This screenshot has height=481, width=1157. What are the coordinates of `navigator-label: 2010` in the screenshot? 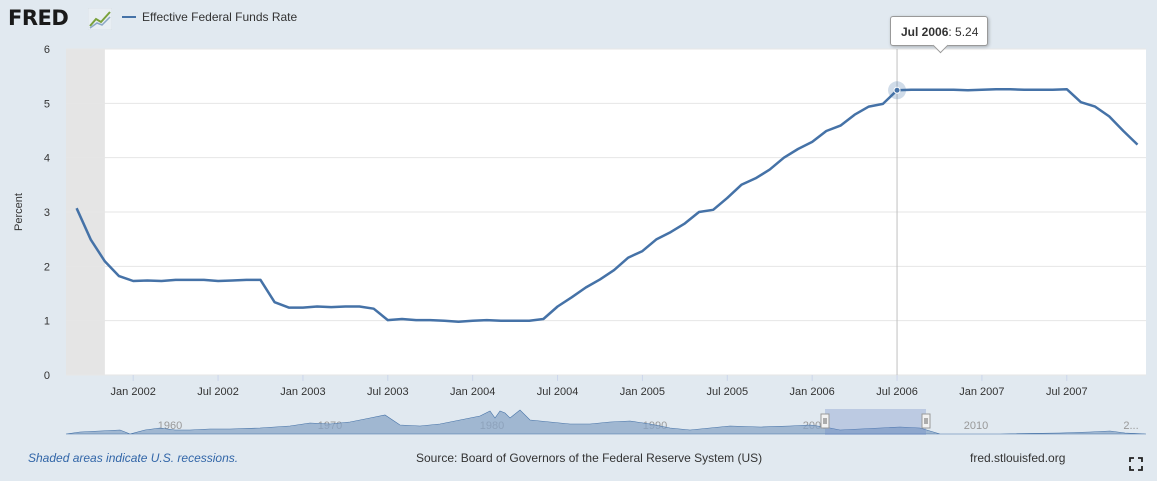 It's located at (976, 426).